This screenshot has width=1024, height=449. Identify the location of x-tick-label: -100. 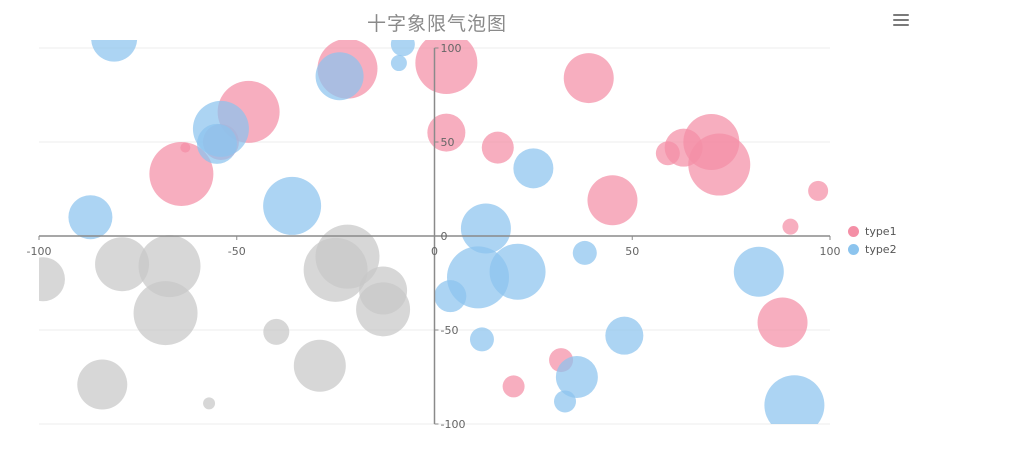
(39, 251).